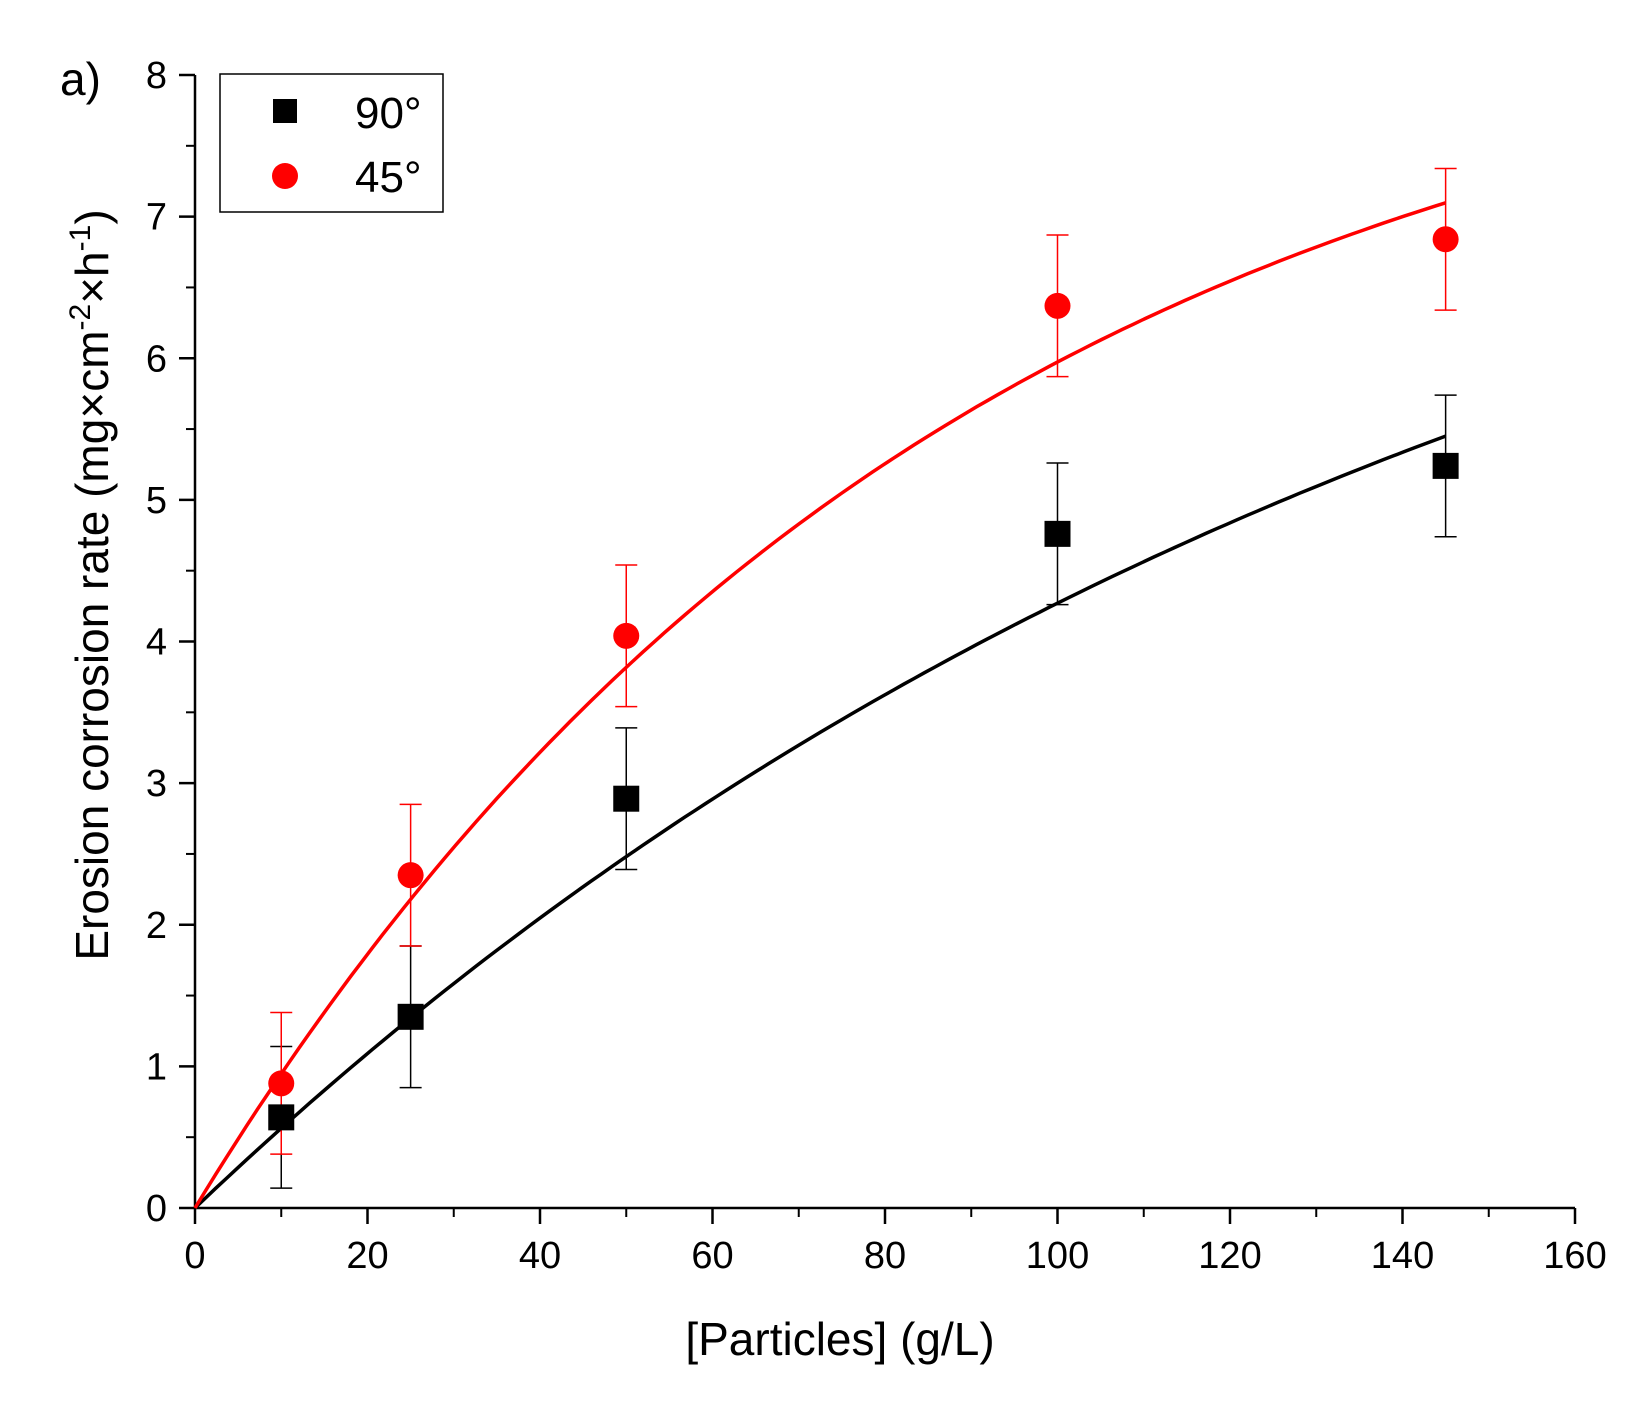 This screenshot has height=1409, width=1647. I want to click on x-tick-label: 100, so click(1057, 1256).